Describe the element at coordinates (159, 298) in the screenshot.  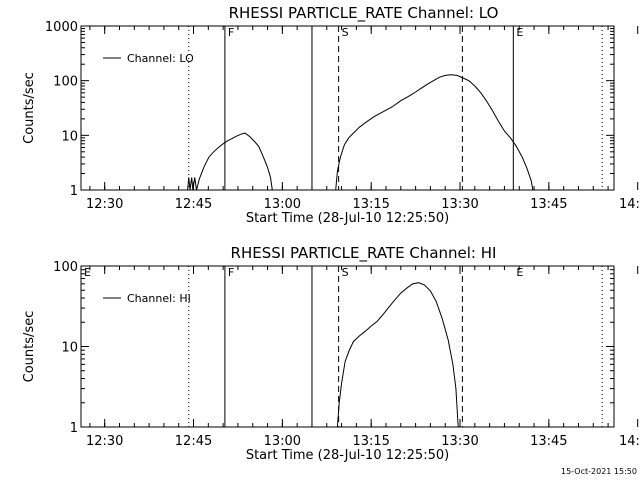
I see `legend-label: Channel: HI` at that location.